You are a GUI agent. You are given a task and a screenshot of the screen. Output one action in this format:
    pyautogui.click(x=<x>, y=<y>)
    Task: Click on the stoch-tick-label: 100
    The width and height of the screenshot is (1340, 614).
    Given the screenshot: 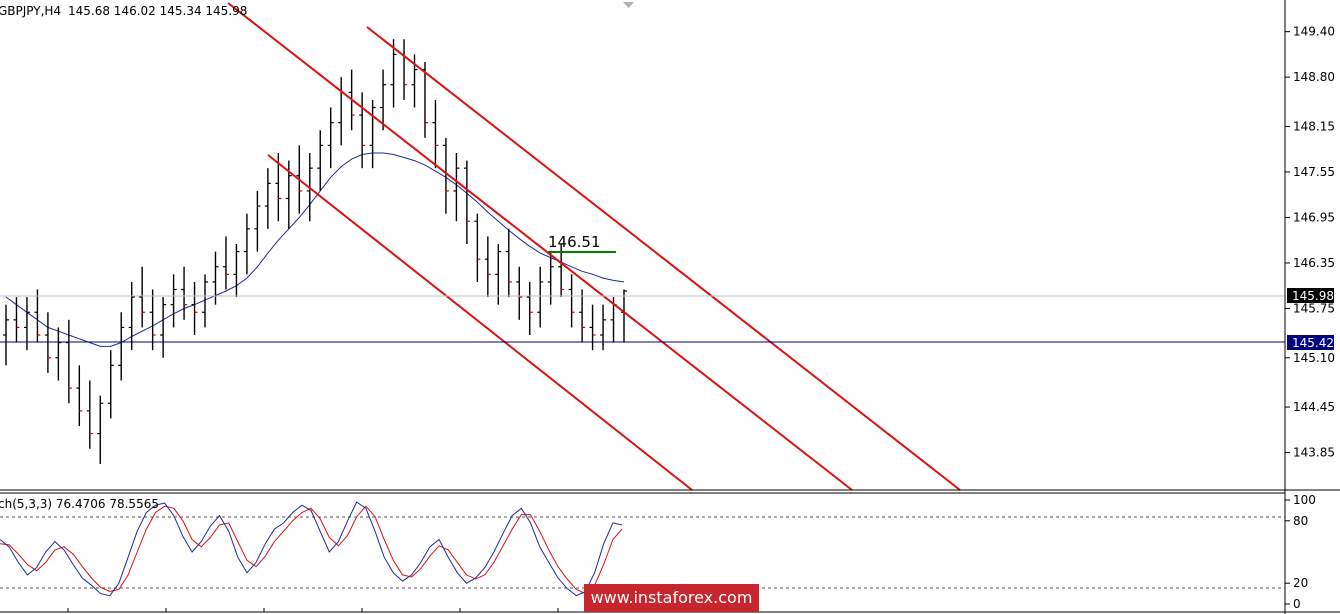 What is the action you would take?
    pyautogui.click(x=1304, y=500)
    